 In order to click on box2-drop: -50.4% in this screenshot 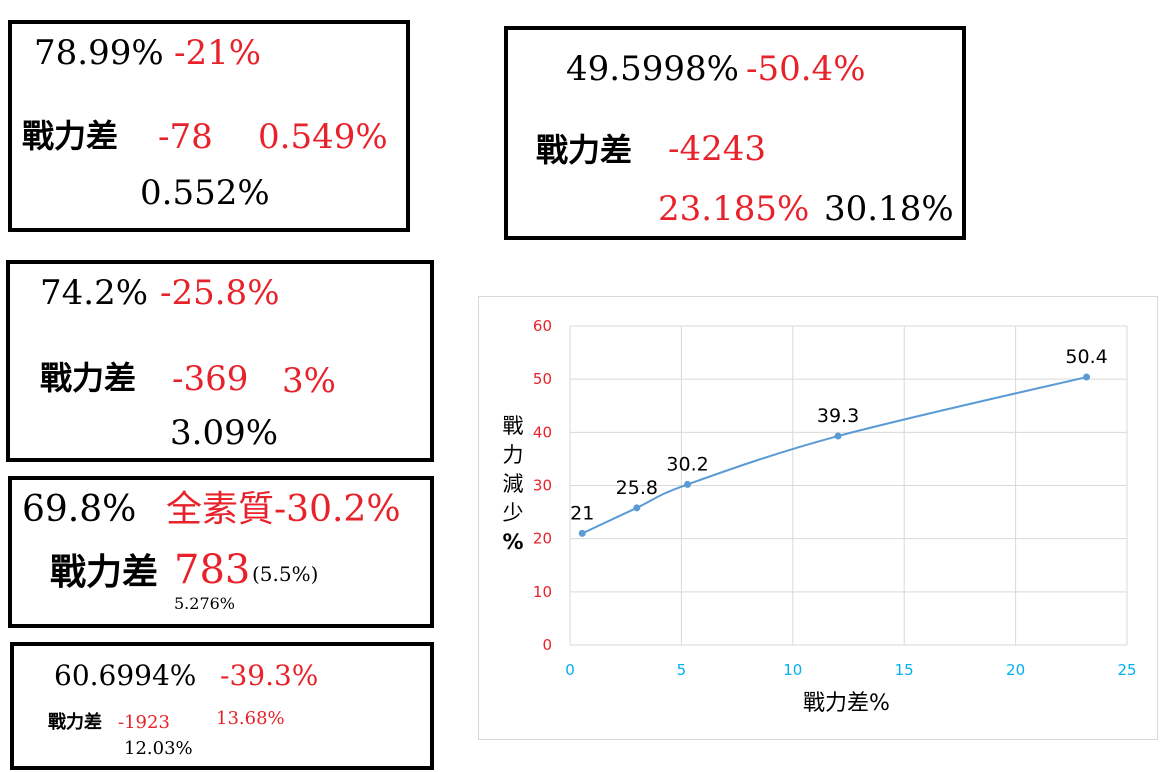, I will do `click(806, 69)`.